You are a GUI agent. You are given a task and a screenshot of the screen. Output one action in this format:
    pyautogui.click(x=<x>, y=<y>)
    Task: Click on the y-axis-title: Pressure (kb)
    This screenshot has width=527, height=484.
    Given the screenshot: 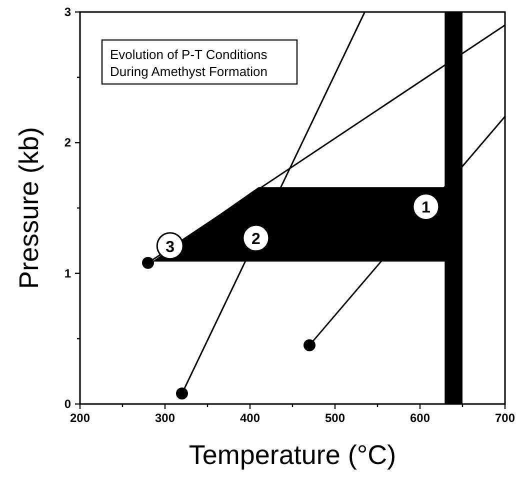 What is the action you would take?
    pyautogui.click(x=29, y=208)
    